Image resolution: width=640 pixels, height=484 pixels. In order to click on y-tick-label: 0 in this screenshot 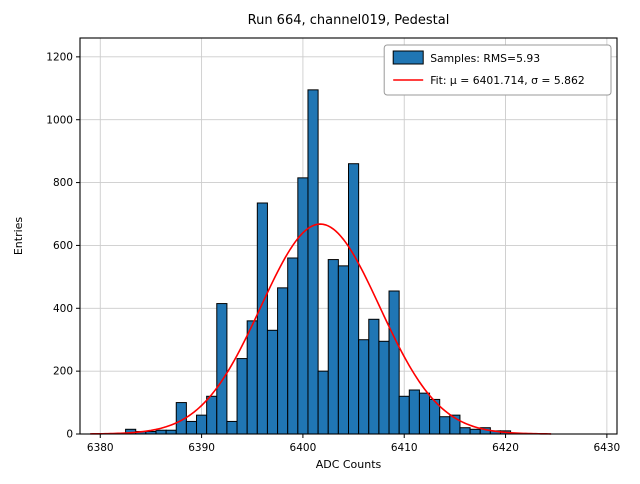, I will do `click(69, 435)`.